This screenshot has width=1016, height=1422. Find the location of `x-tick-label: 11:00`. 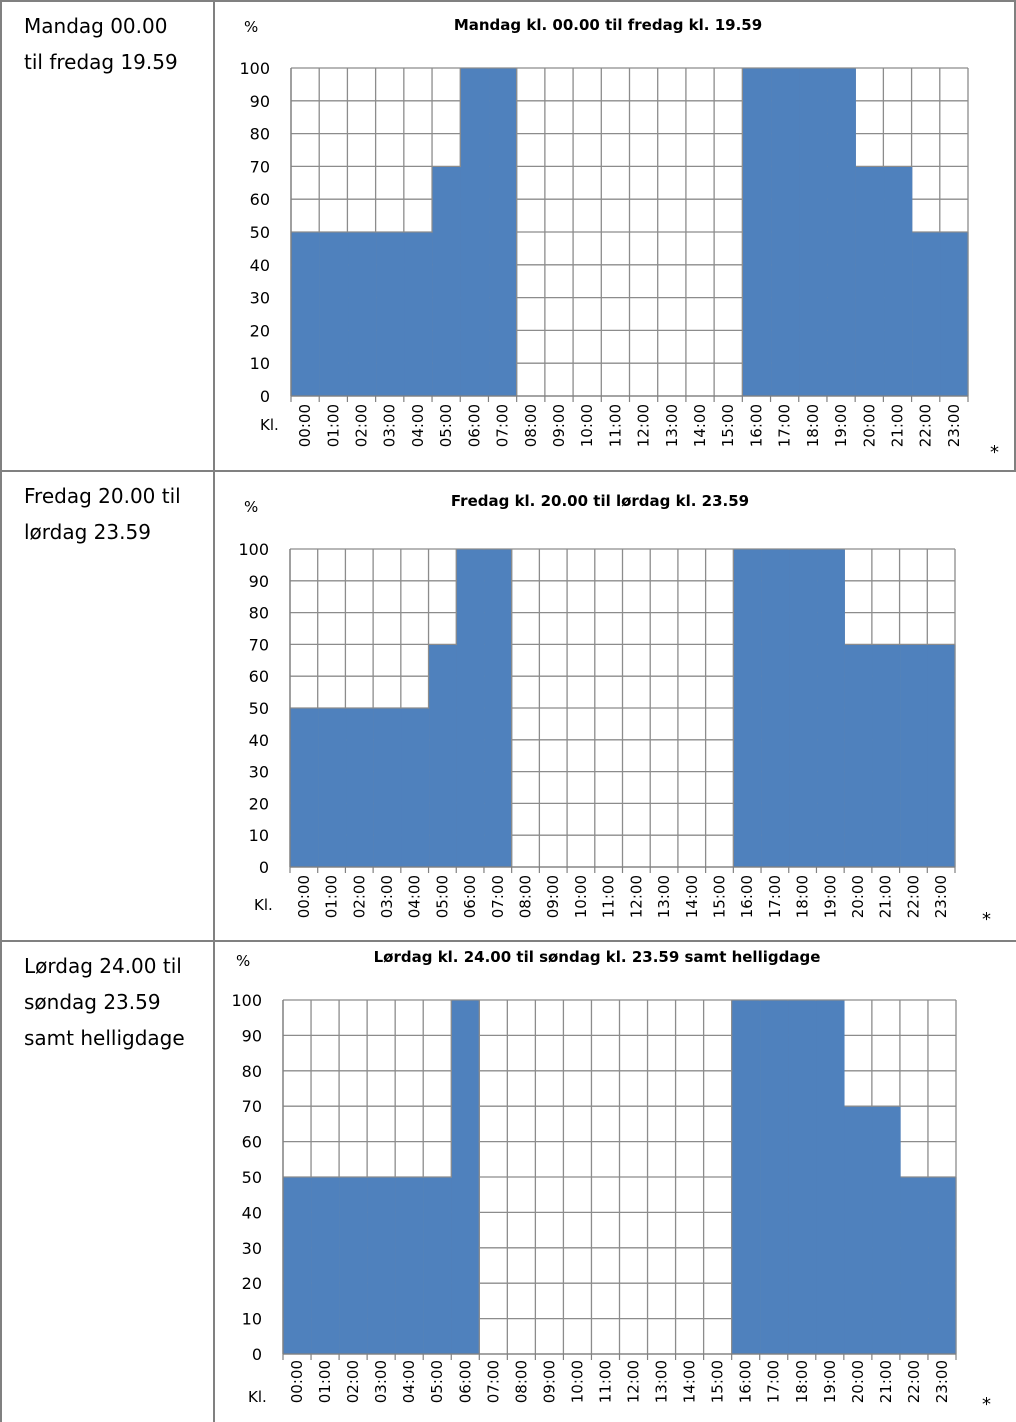

x-tick-label: 11:00 is located at coordinates (605, 1381).